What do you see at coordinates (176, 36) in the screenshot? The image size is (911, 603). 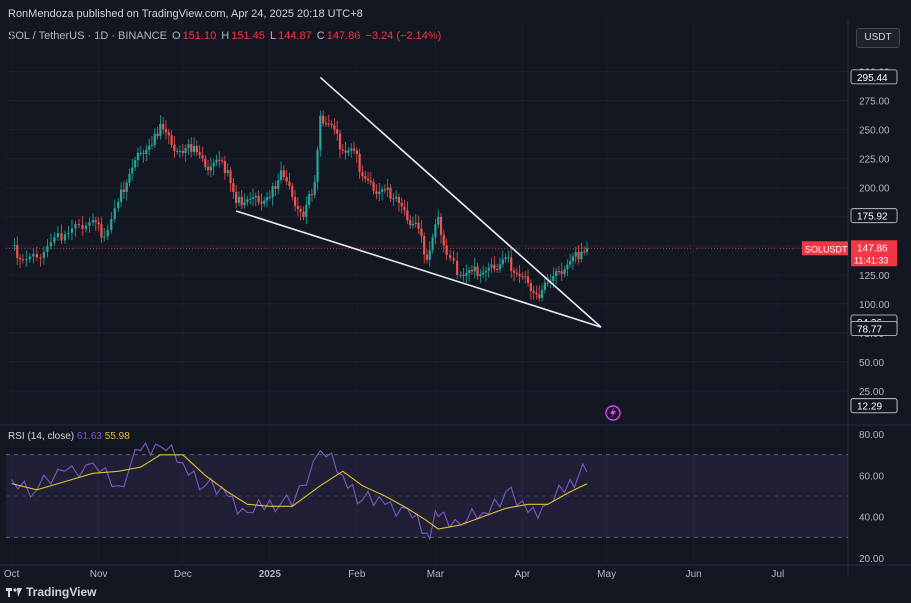 I see `open-label: O` at bounding box center [176, 36].